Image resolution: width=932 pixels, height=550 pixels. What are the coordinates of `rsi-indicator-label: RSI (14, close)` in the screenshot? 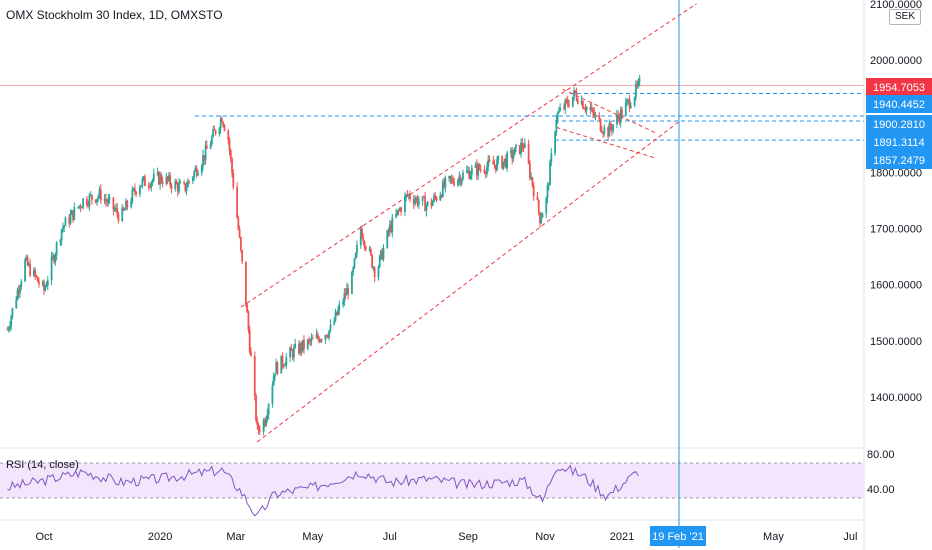 It's located at (42, 465).